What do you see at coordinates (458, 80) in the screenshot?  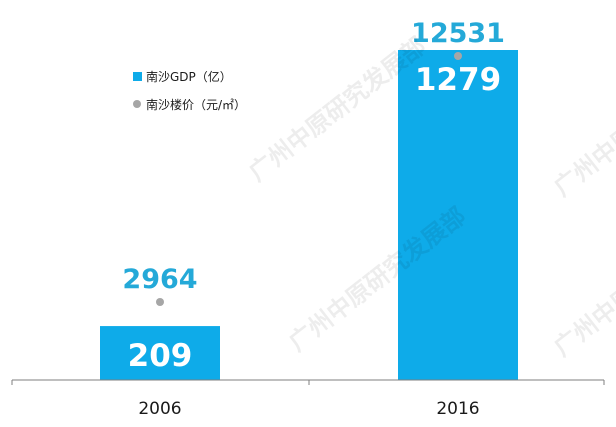 I see `bar-label-gdp-2016: 1279` at bounding box center [458, 80].